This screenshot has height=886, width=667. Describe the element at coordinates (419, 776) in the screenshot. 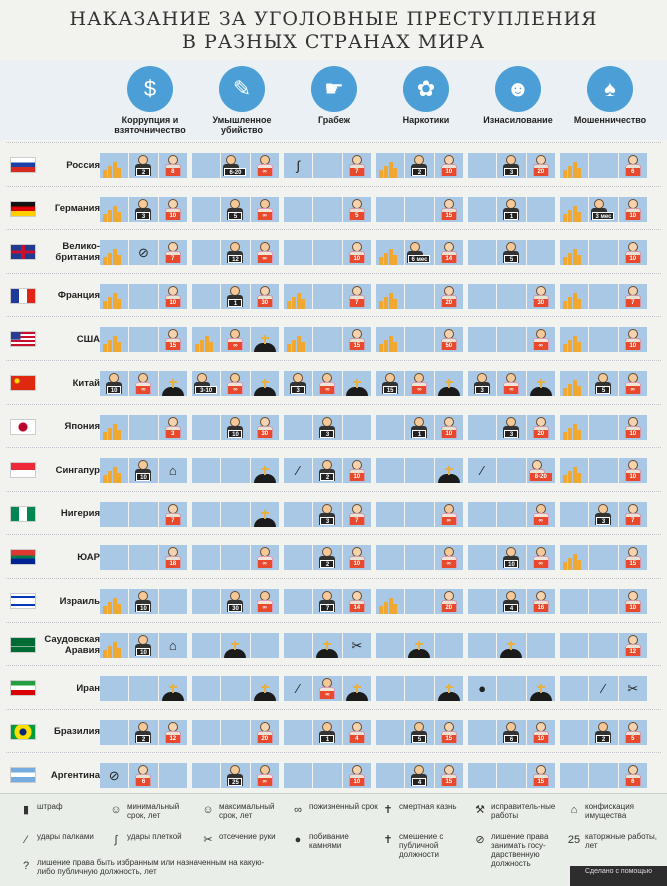

I see `punishment-slot: 4` at that location.